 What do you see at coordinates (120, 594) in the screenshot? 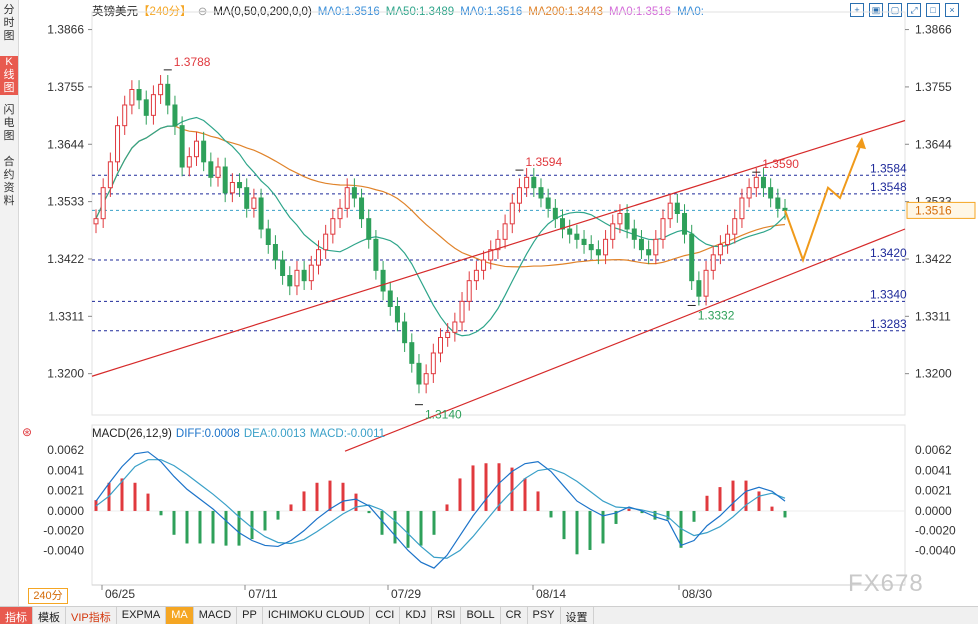
I see `x-tick-label: 06/25` at bounding box center [120, 594].